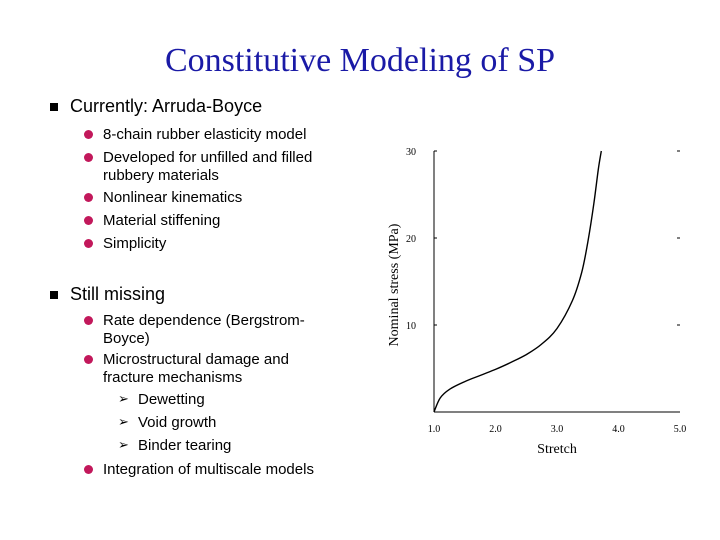 The image size is (720, 540). What do you see at coordinates (680, 429) in the screenshot?
I see `x-tick-label: 5.0` at bounding box center [680, 429].